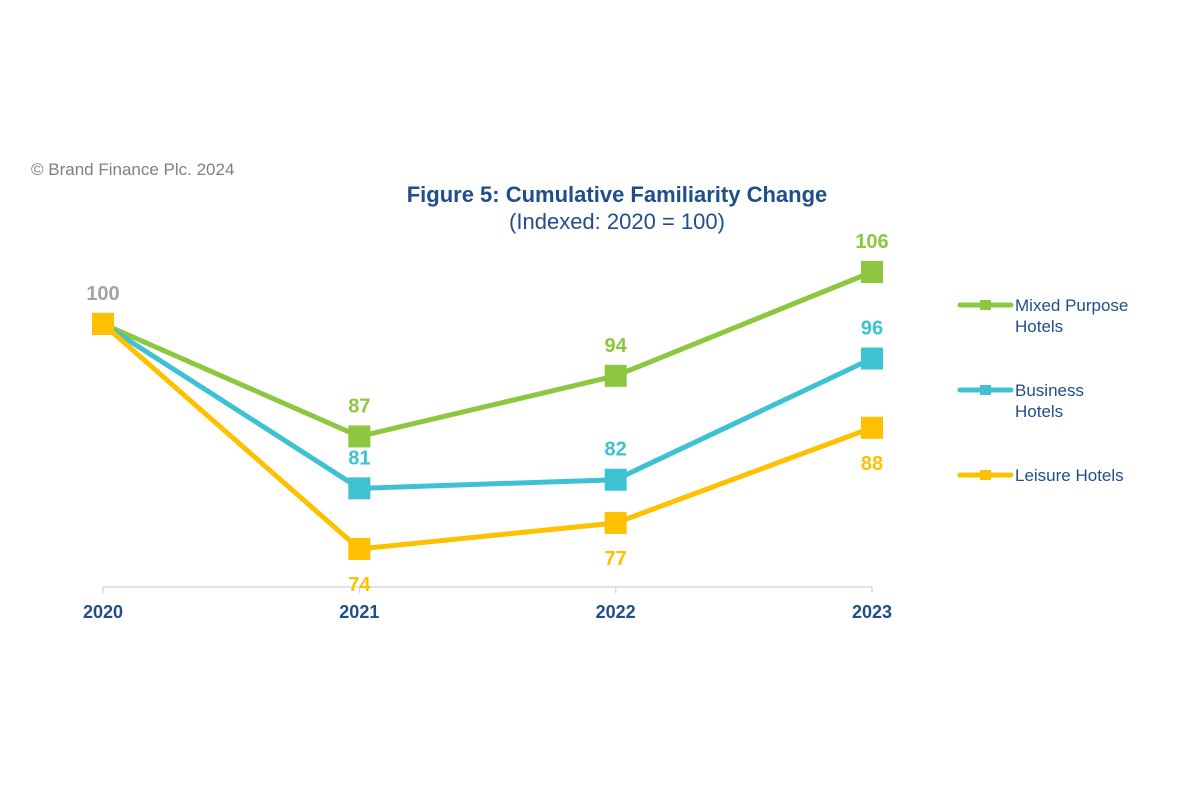 This screenshot has height=800, width=1200. I want to click on legend-item: Leisure Hotels, so click(1040, 475).